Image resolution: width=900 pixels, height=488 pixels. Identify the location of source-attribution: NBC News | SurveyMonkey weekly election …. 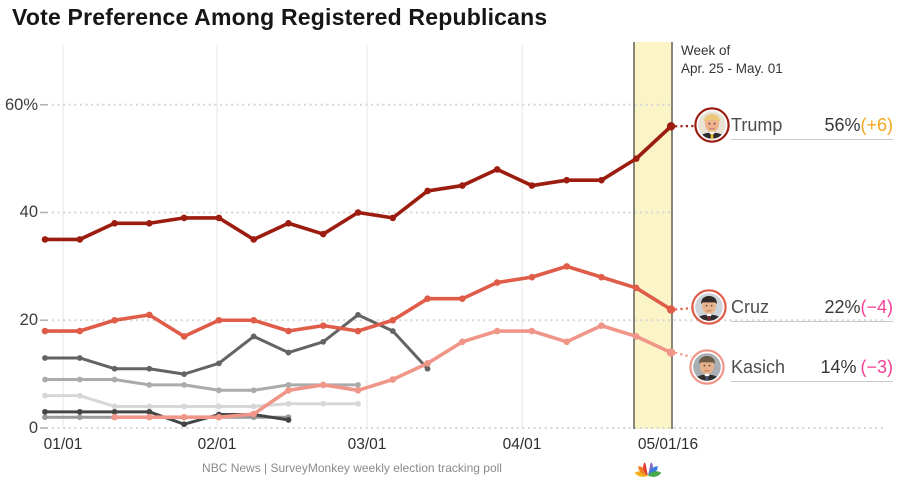
(352, 468).